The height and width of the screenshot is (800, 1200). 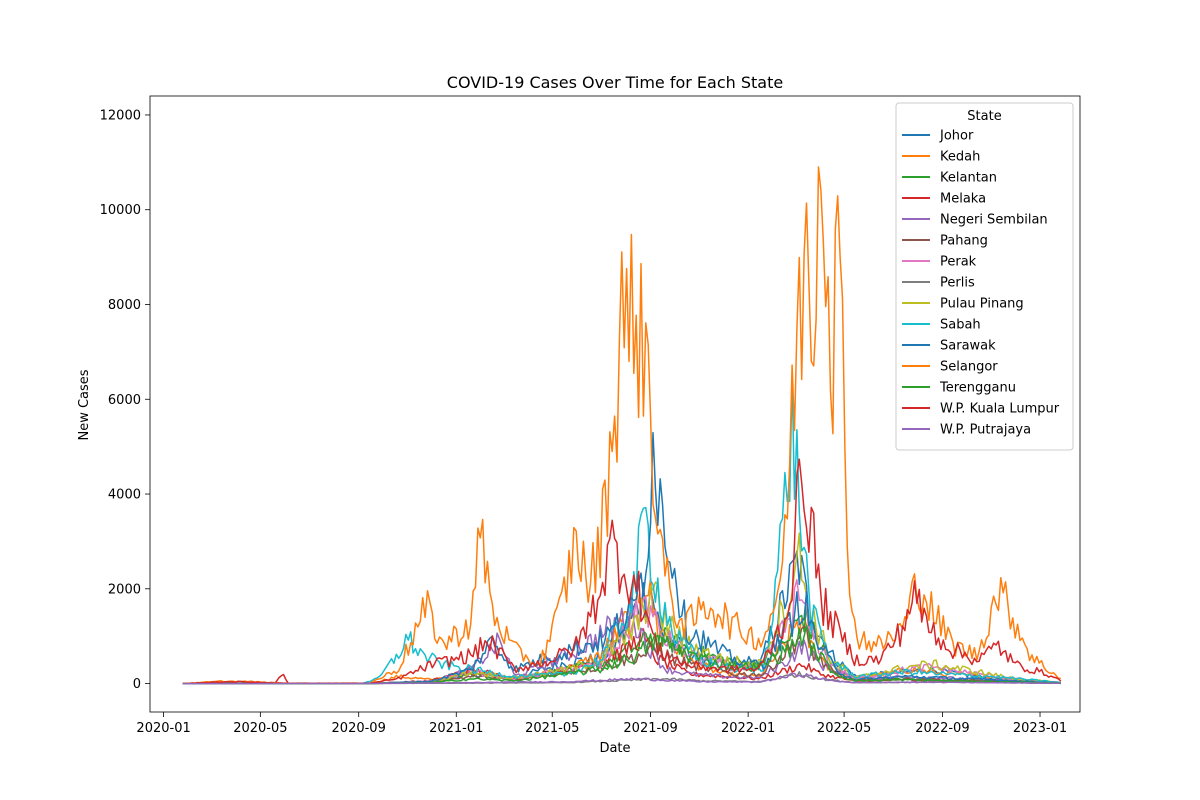 I want to click on x-tick-label-9: 2023-01, so click(x=1040, y=728).